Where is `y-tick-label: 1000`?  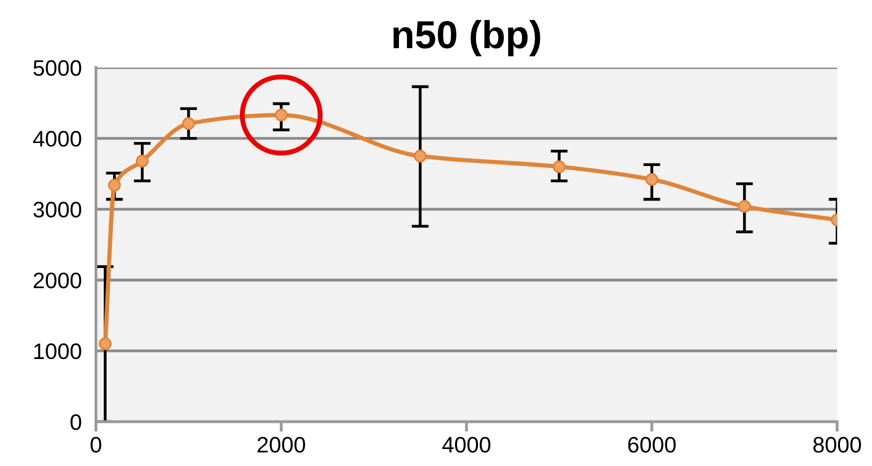 y-tick-label: 1000 is located at coordinates (58, 351).